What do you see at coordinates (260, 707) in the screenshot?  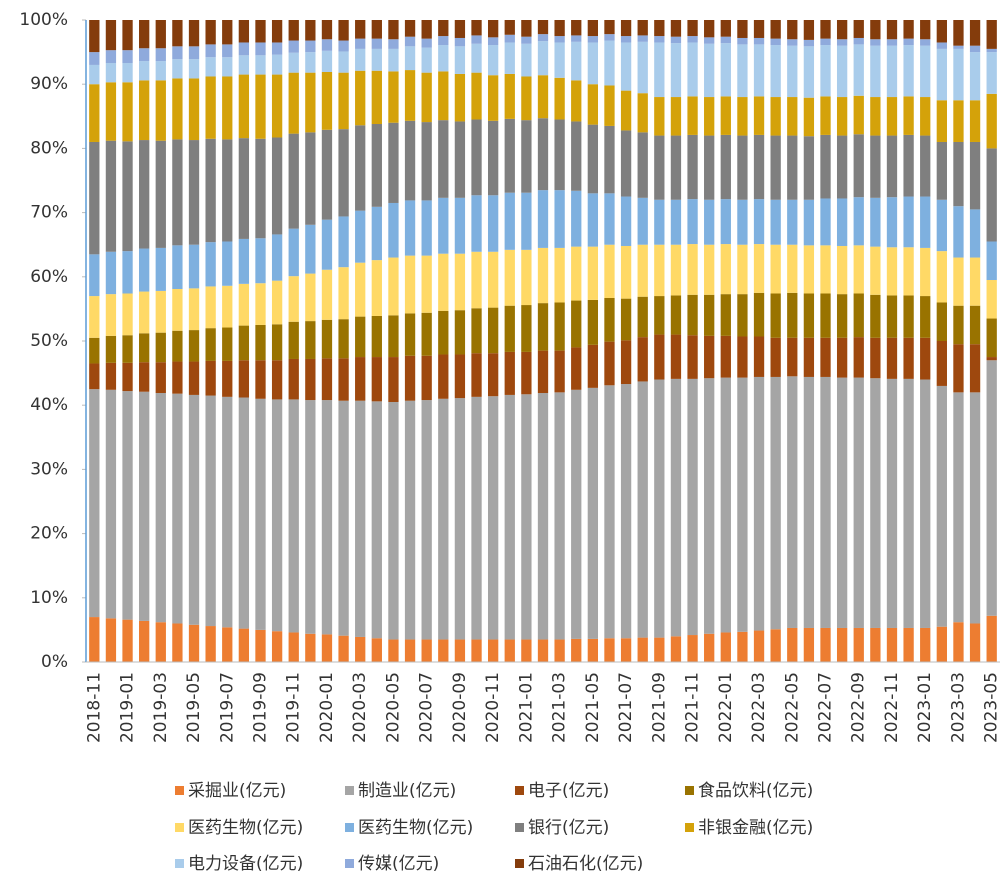 I see `x-tick-label: 2019-09` at bounding box center [260, 707].